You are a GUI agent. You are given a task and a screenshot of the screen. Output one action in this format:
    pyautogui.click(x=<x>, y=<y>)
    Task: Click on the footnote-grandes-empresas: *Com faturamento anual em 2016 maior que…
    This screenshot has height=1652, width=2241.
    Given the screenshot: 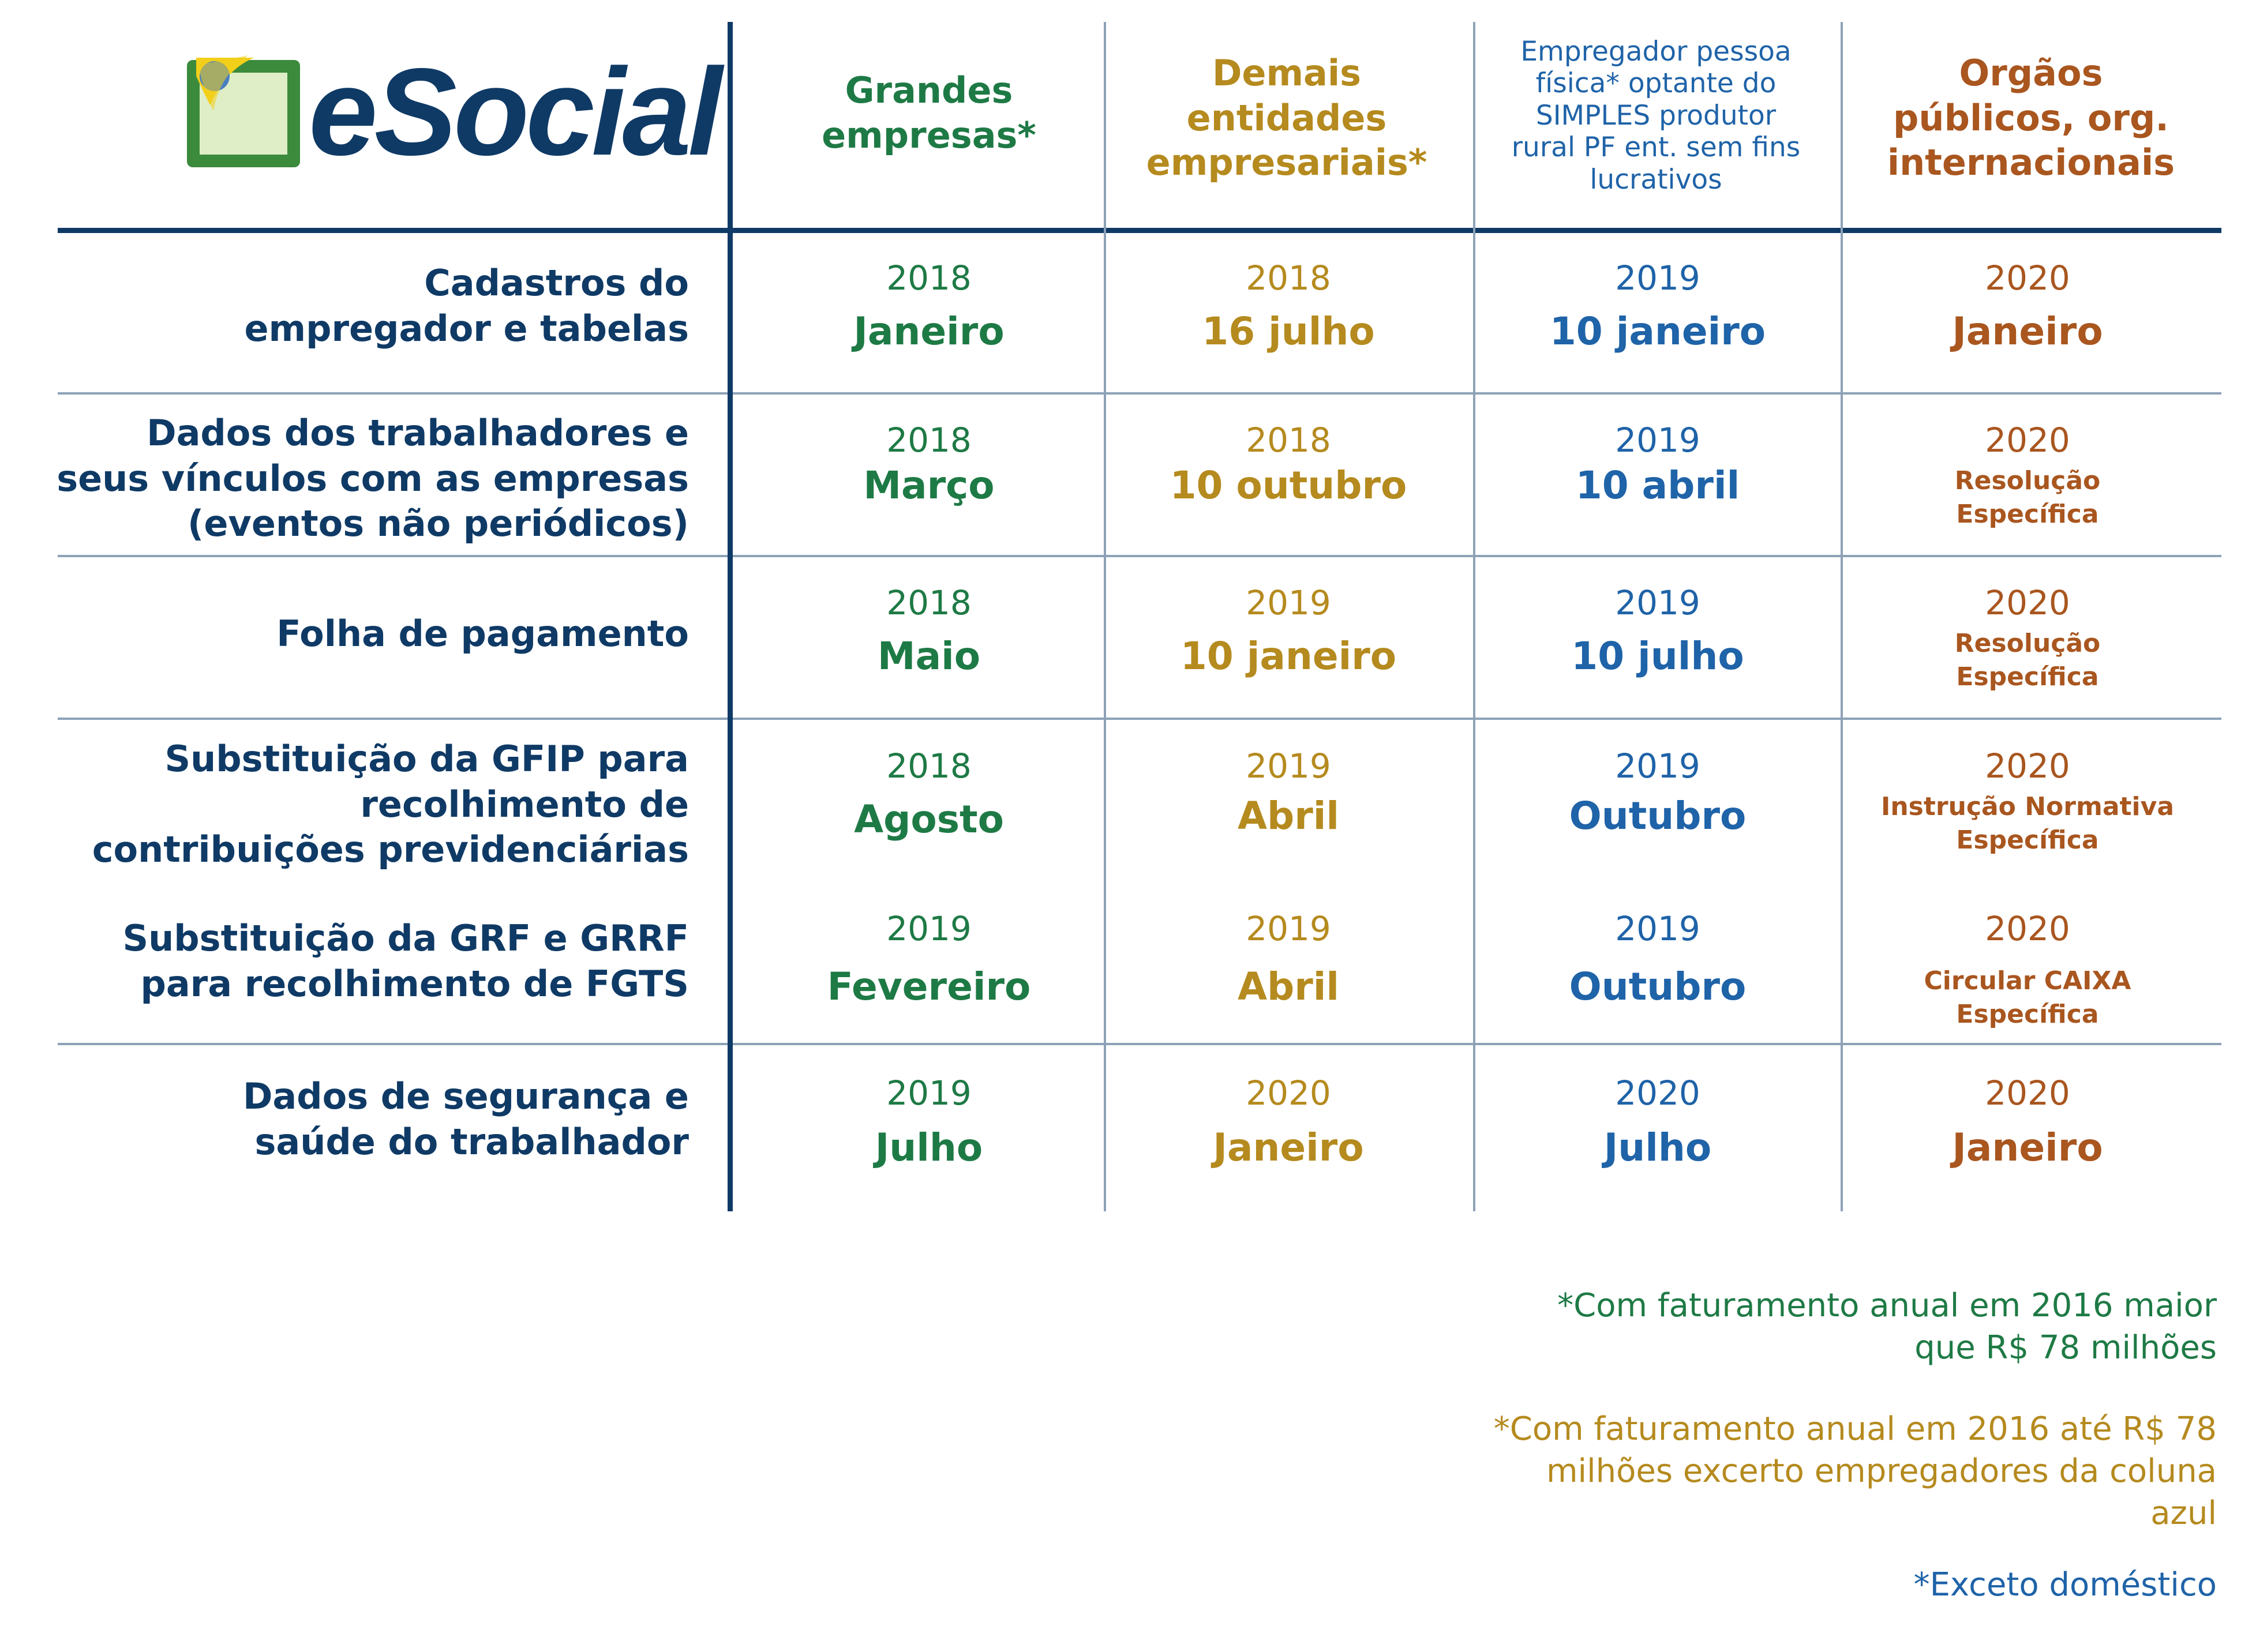 What is the action you would take?
    pyautogui.click(x=1887, y=1327)
    